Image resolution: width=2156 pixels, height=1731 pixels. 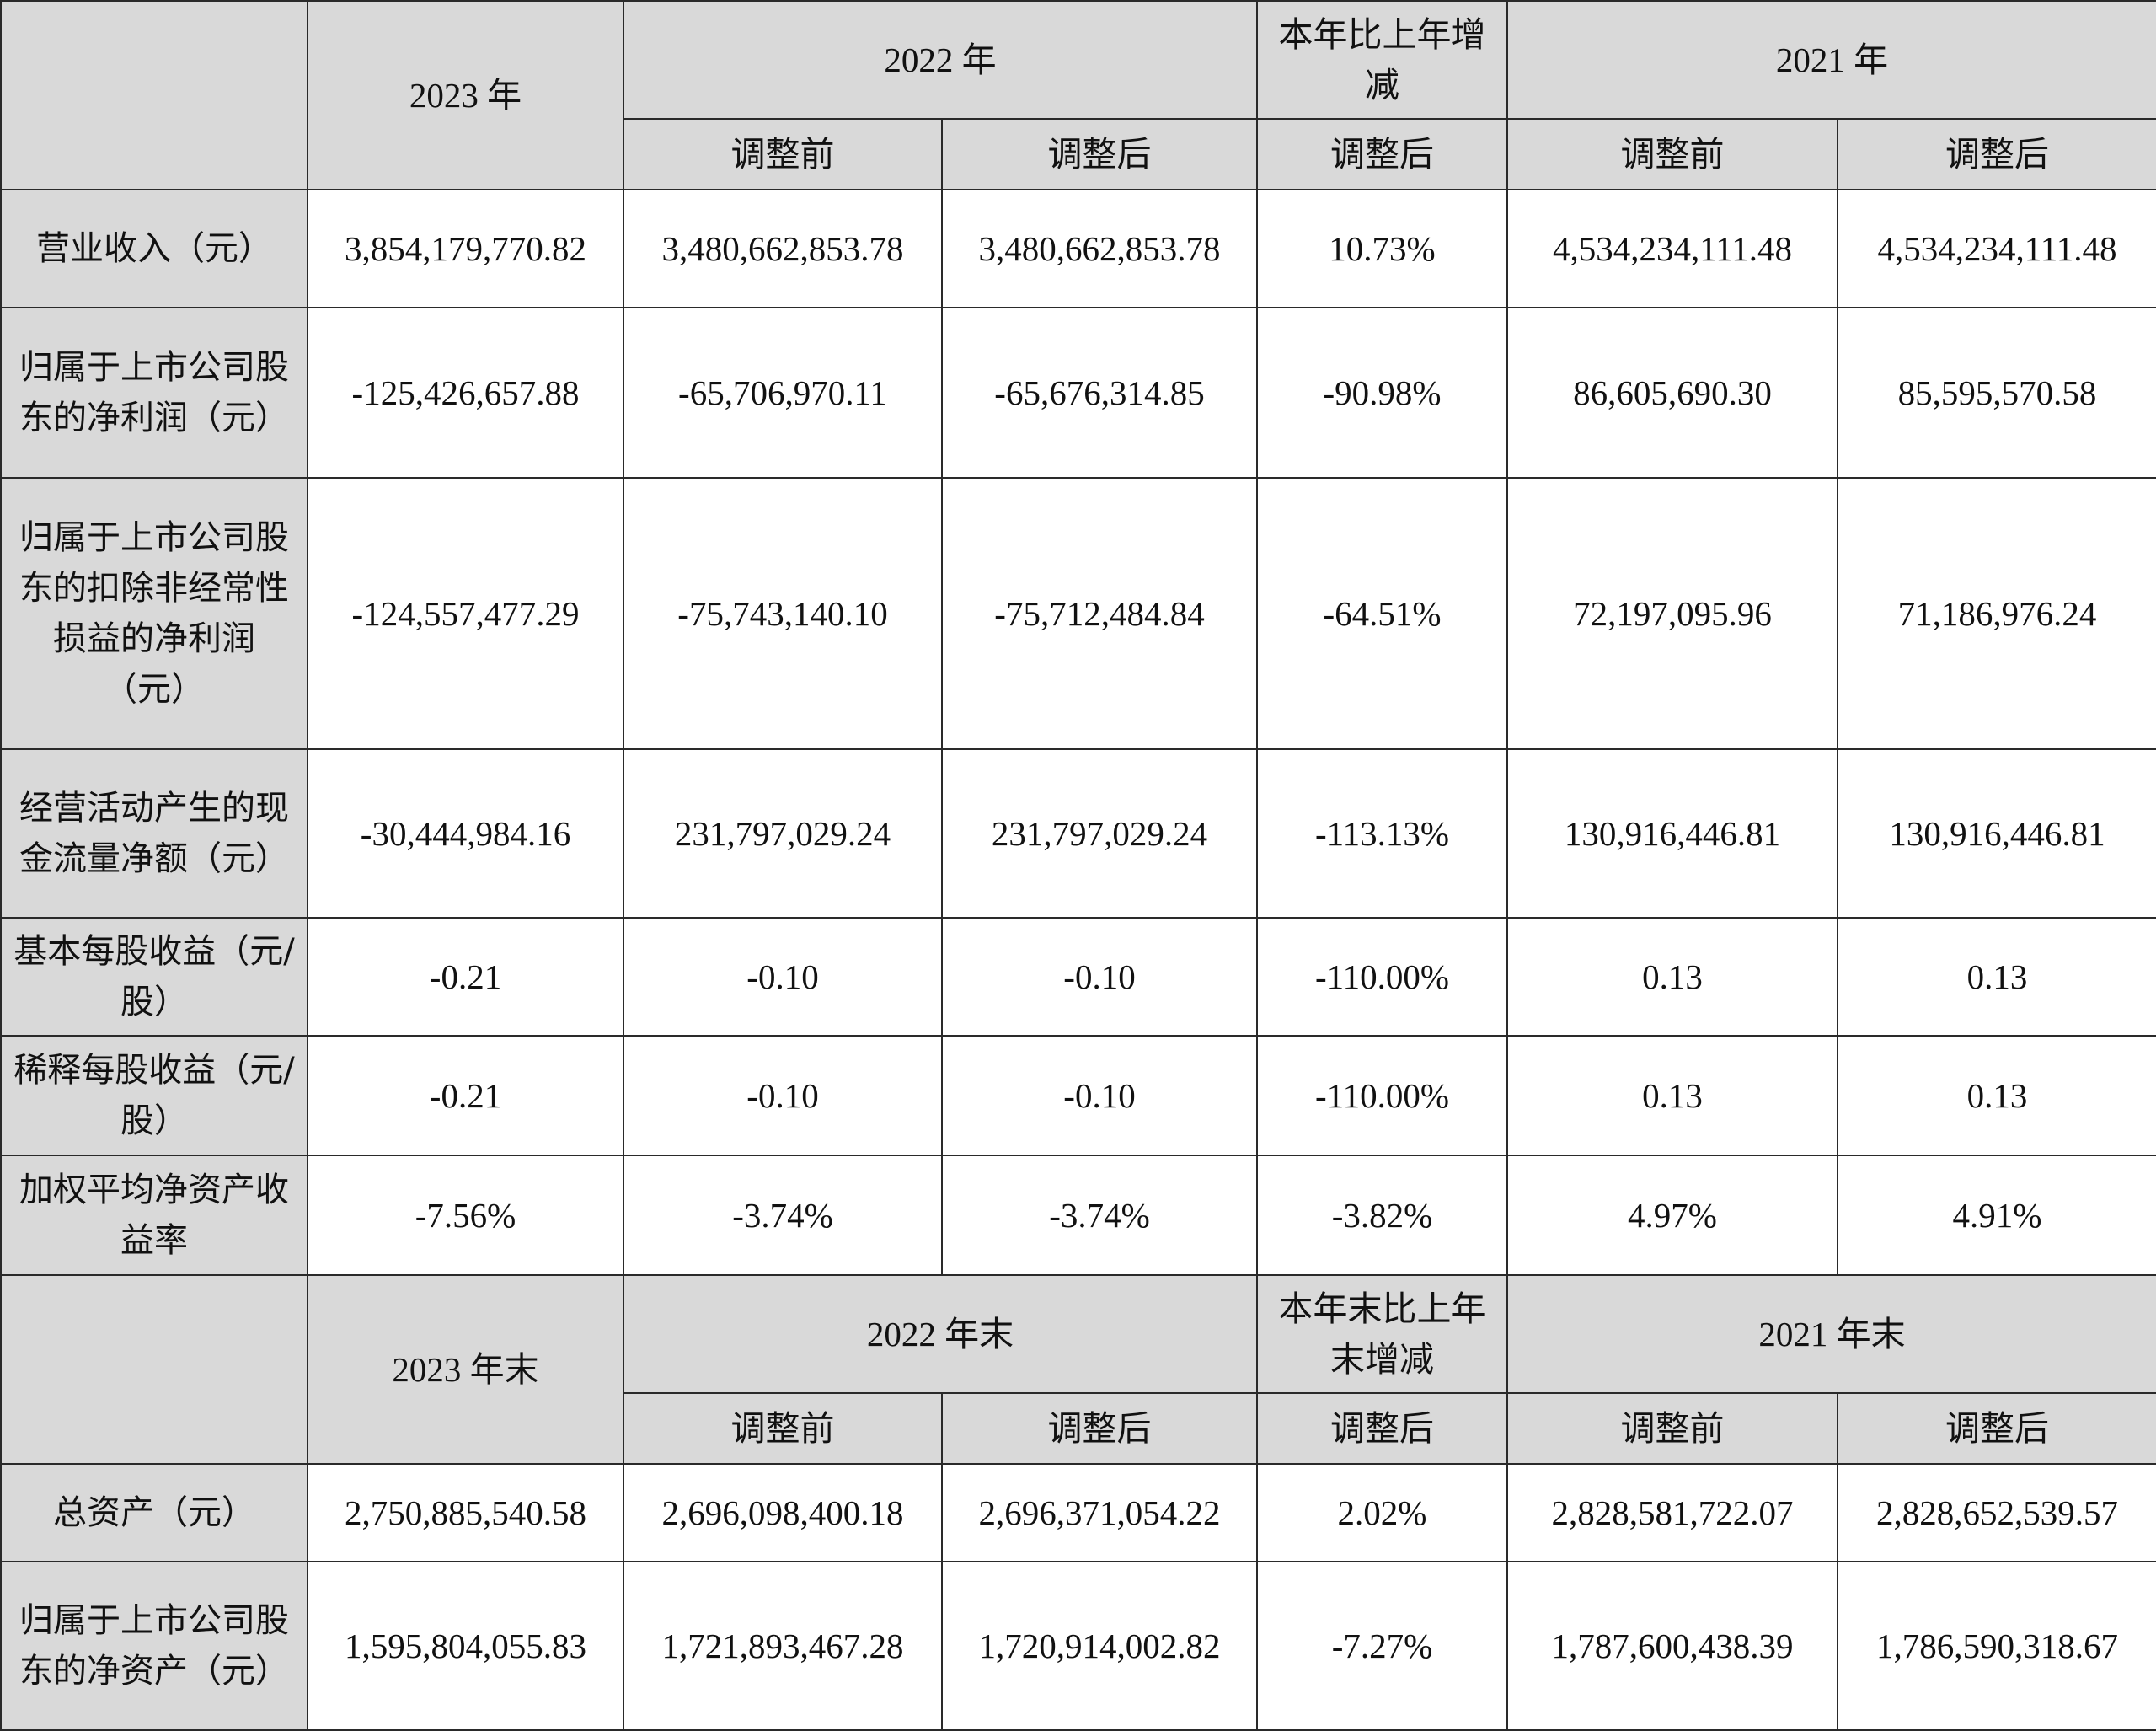 I want to click on table-cell: -65,706,970.11, so click(x=783, y=393).